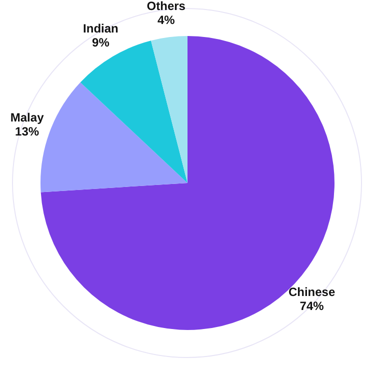  What do you see at coordinates (101, 43) in the screenshot?
I see `data-label: 9%` at bounding box center [101, 43].